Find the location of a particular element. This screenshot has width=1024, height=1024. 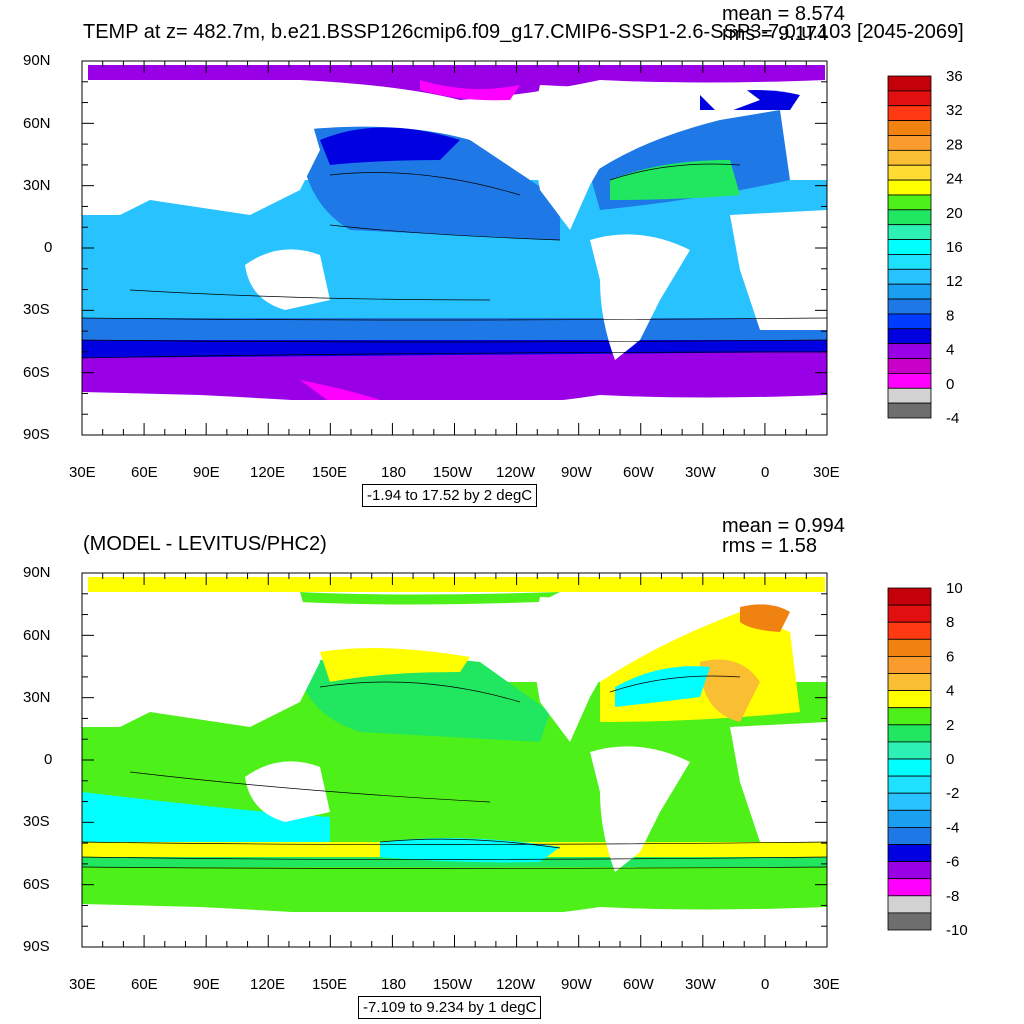

rms-label: rms = 9.174 is located at coordinates (775, 34).